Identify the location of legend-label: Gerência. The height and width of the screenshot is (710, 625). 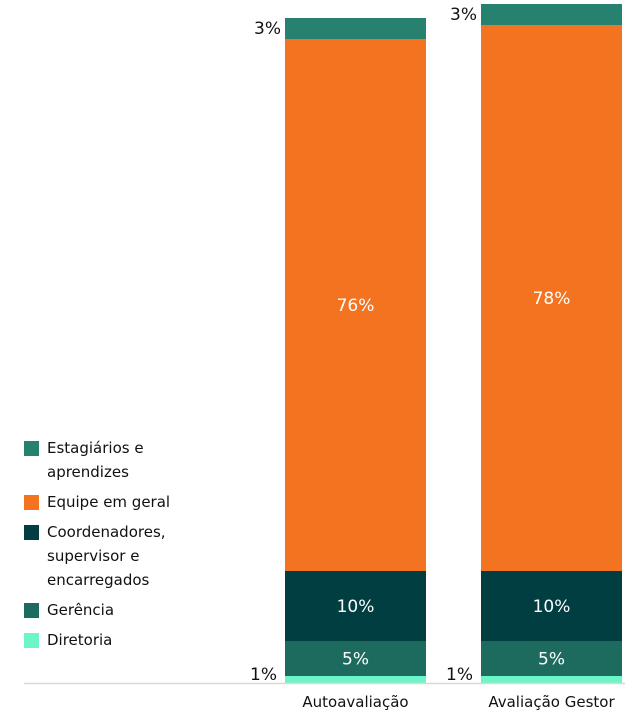
(81, 610).